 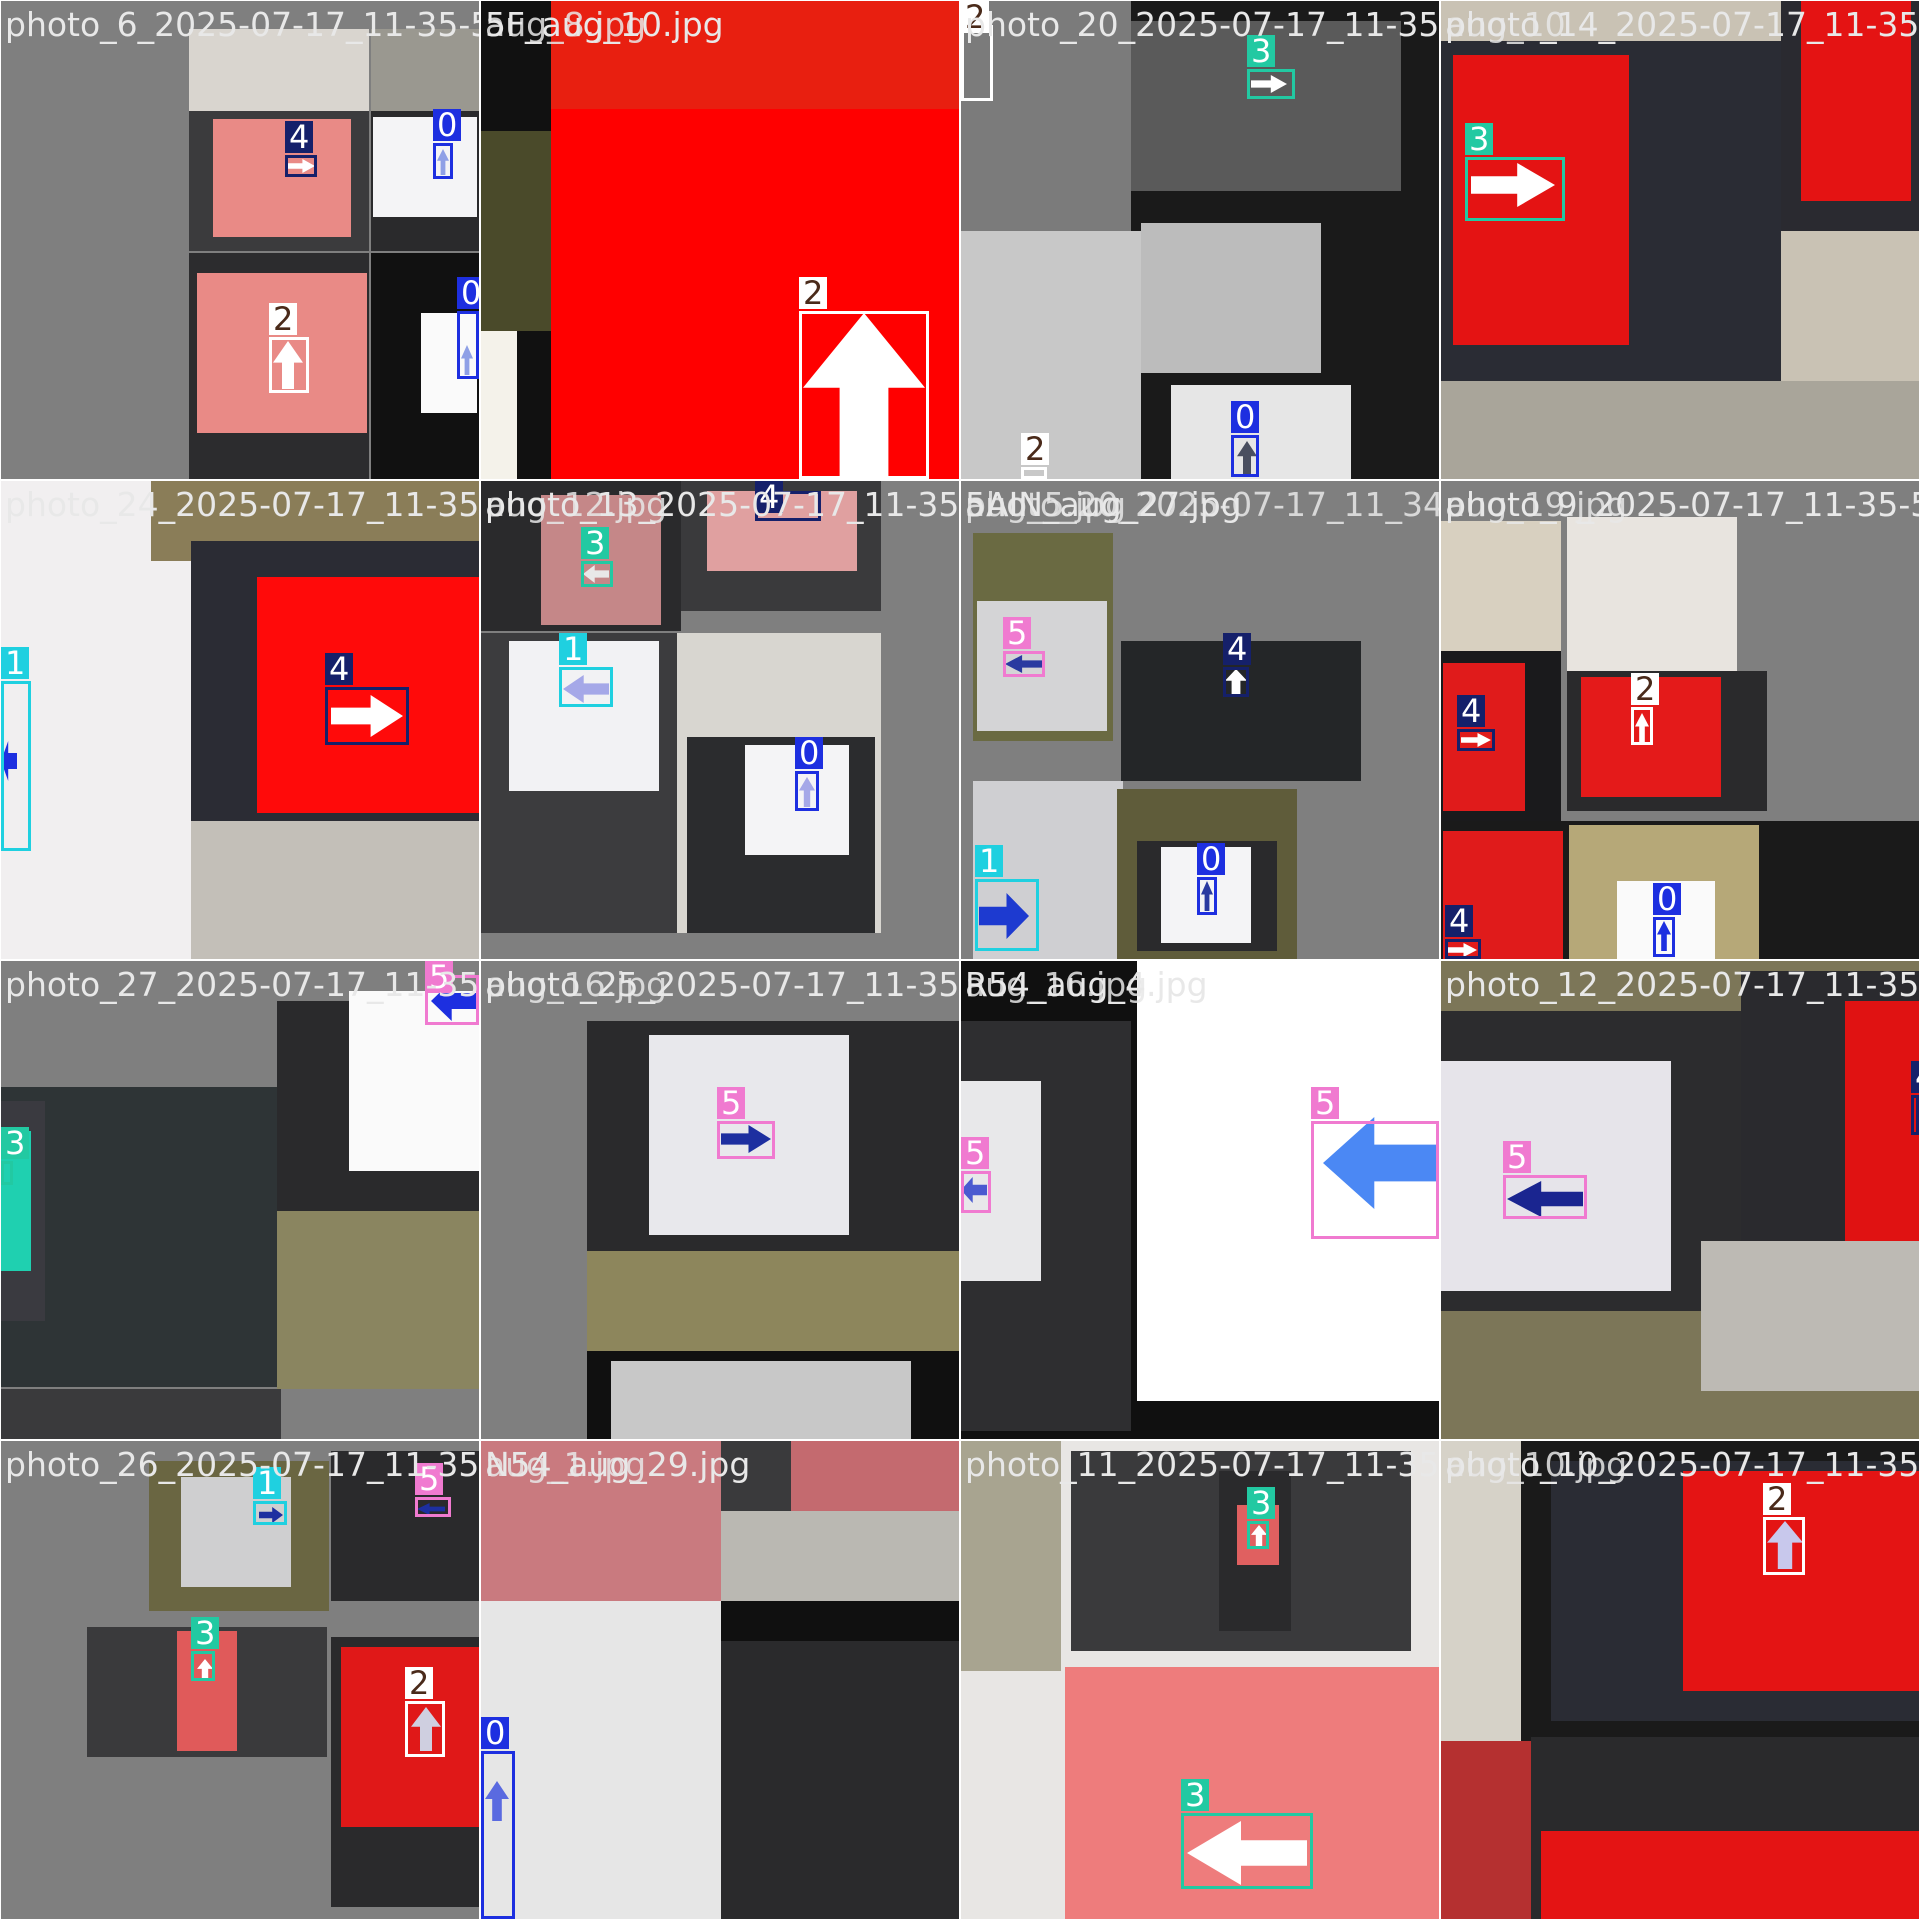 I want to click on filename-caption: photo_11_2025-07-17_11-35-54, so click(x=1202, y=1464).